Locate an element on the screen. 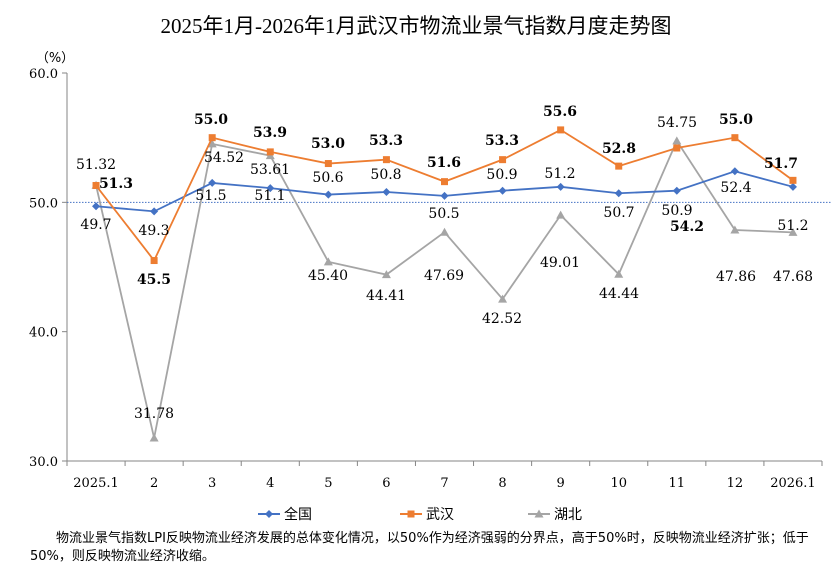 The height and width of the screenshot is (581, 832). data-label-湖北: 42.52 is located at coordinates (502, 319).